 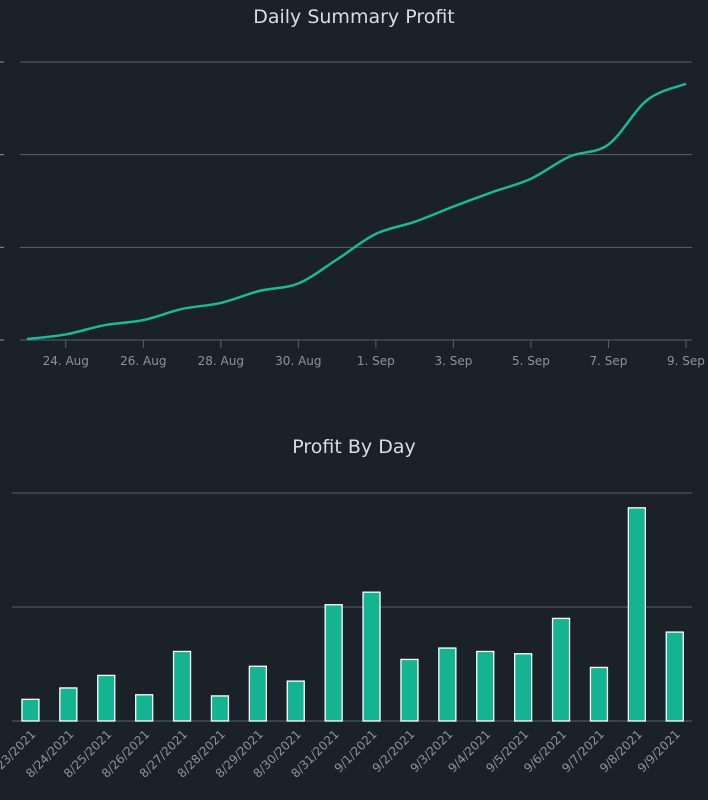 I want to click on line-chart-x-tick-label: 28. Aug, so click(x=221, y=361).